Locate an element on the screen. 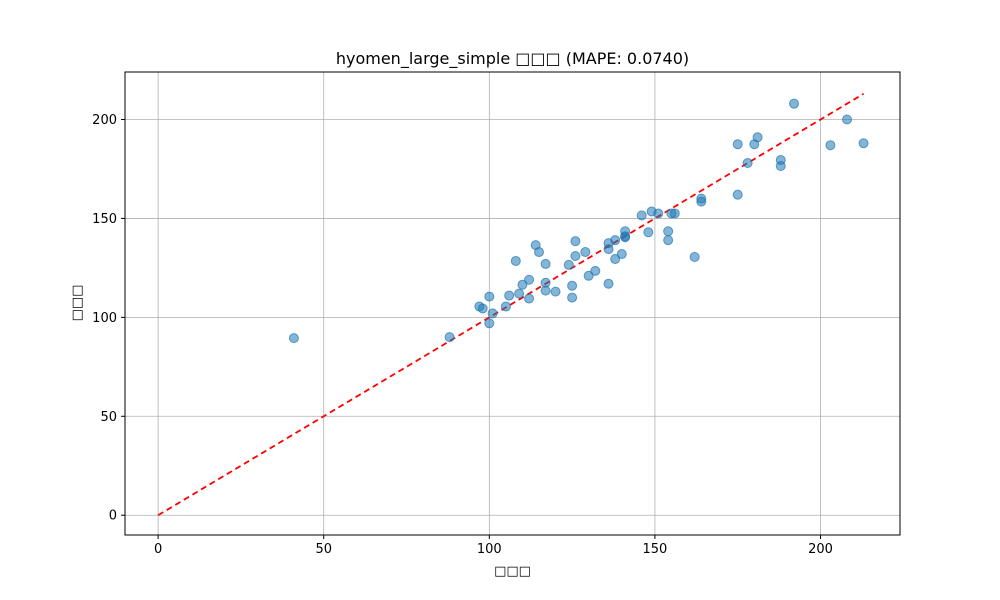 The image size is (1000, 600). y-tick-label: 200 is located at coordinates (104, 120).